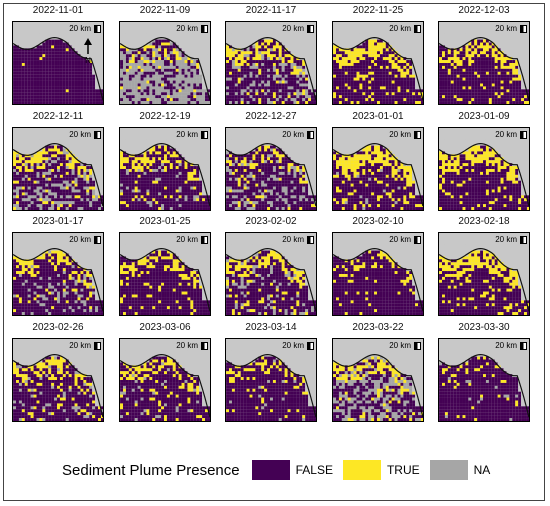 This screenshot has width=550, height=506. I want to click on map-panel: 2023-02-10 20 km, so click(378, 266).